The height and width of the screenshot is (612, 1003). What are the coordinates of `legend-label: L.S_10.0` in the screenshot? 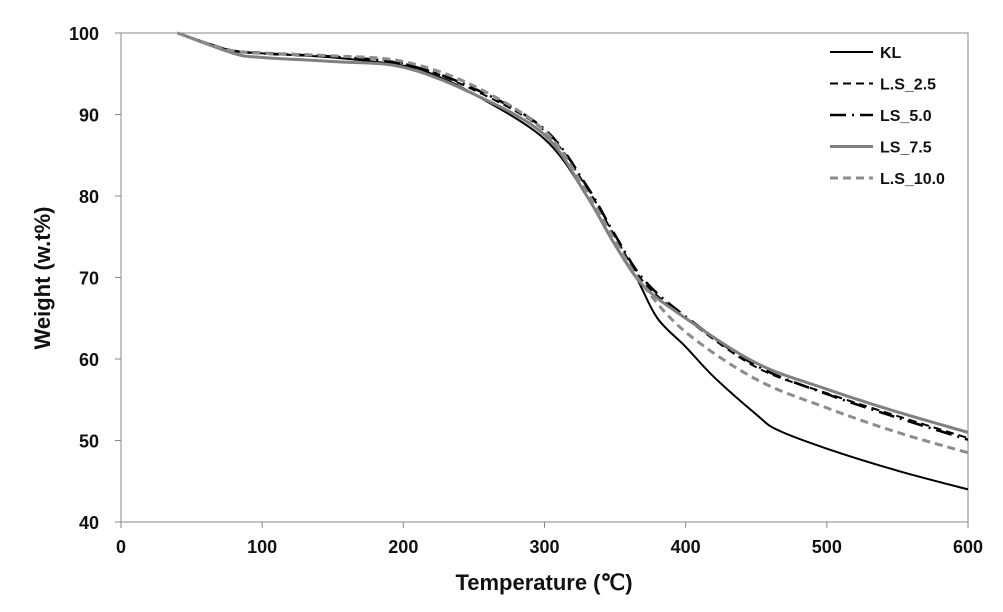 It's located at (912, 179).